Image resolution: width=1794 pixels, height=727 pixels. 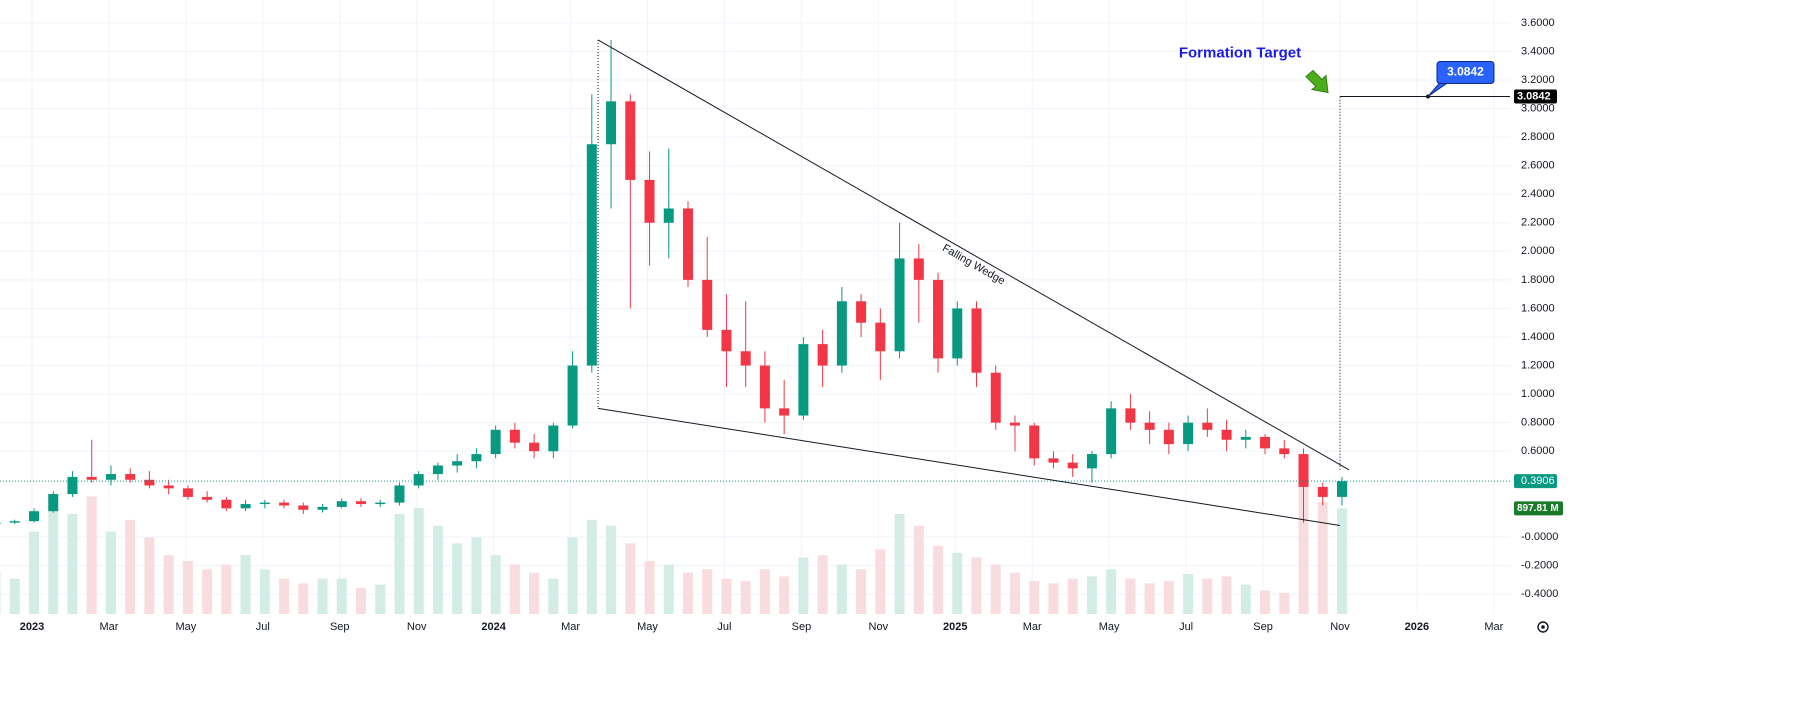 I want to click on volume-label-box, so click(x=1538, y=508).